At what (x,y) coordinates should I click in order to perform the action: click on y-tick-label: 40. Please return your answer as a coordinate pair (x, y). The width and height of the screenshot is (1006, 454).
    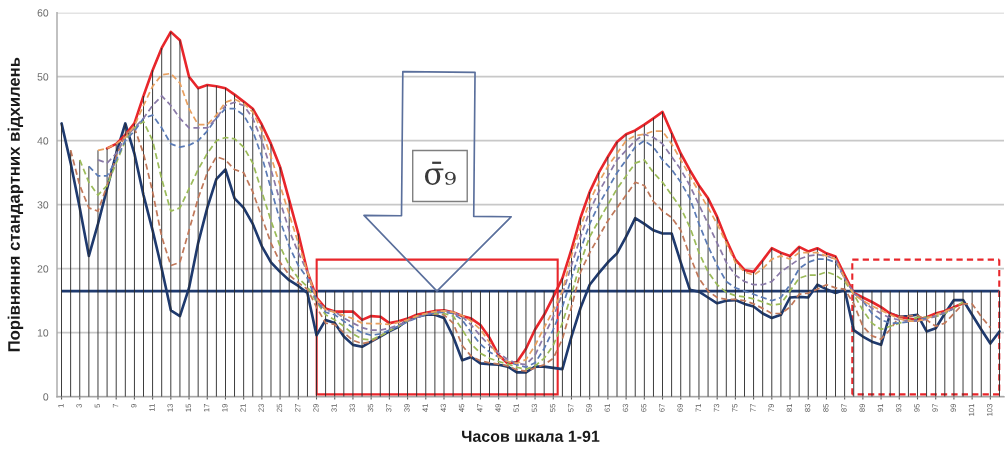
    Looking at the image, I should click on (43, 141).